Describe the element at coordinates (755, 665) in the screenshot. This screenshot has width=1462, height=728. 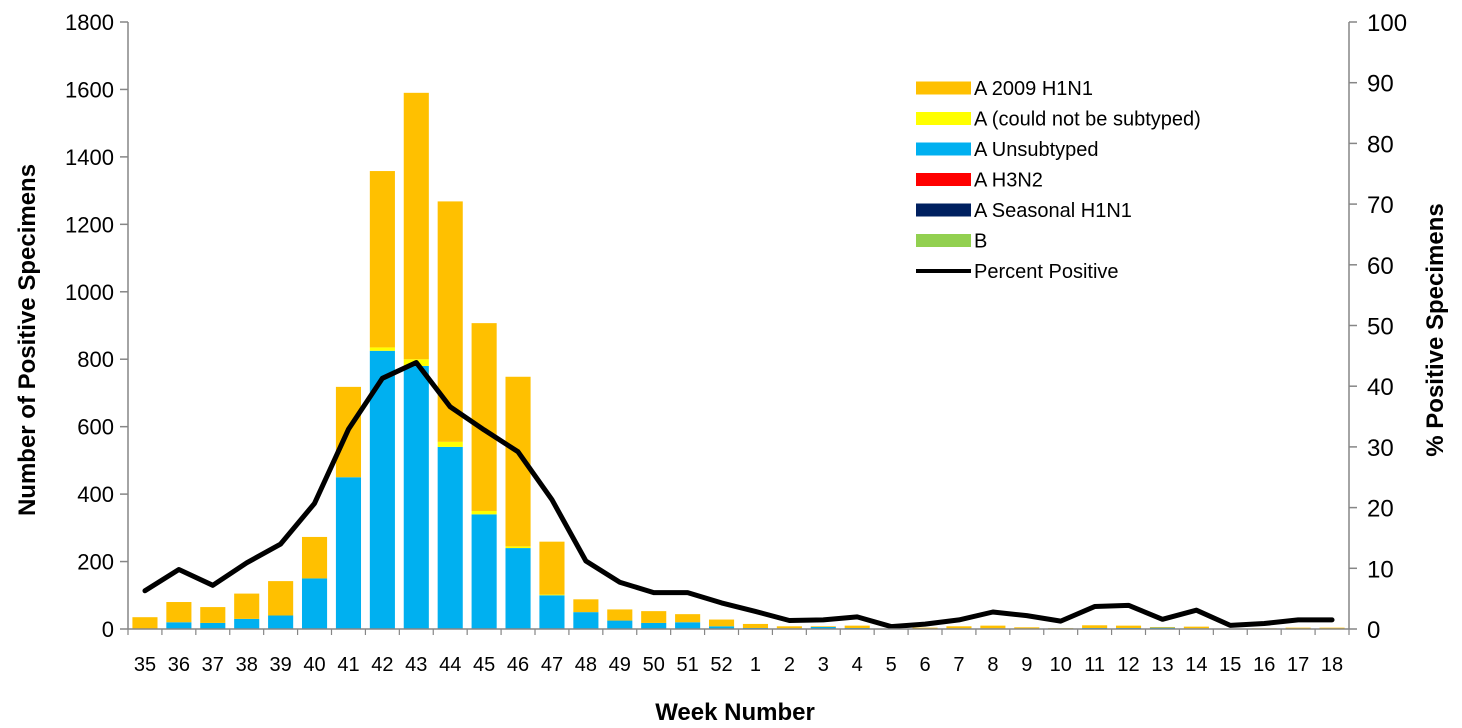
I see `x-tick-label: 1` at that location.